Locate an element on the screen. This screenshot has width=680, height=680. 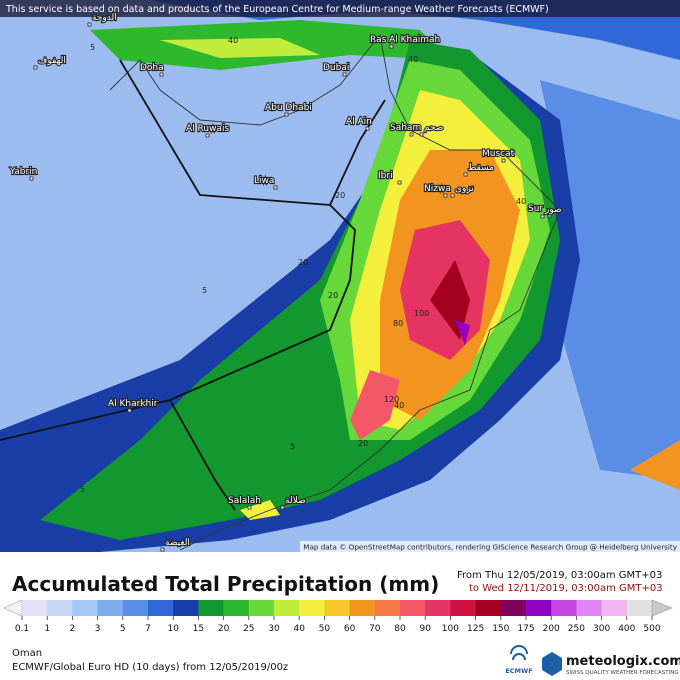
date-to: to Wed 12/11/2019, 03:00am GMT+03 is located at coordinates (566, 588).